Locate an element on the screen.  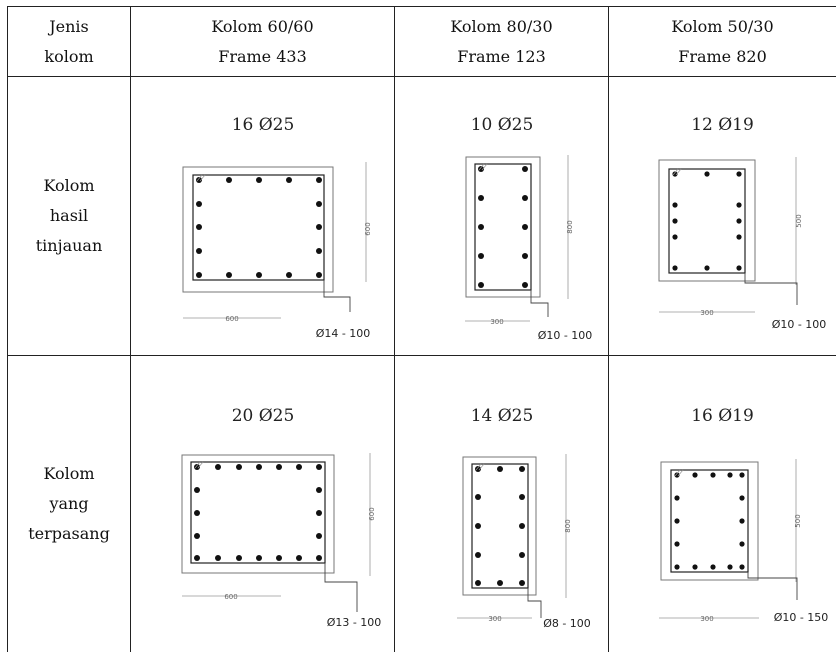
header-cell-jenis-kolom: Jenis kolom is located at coordinates (69, 42).